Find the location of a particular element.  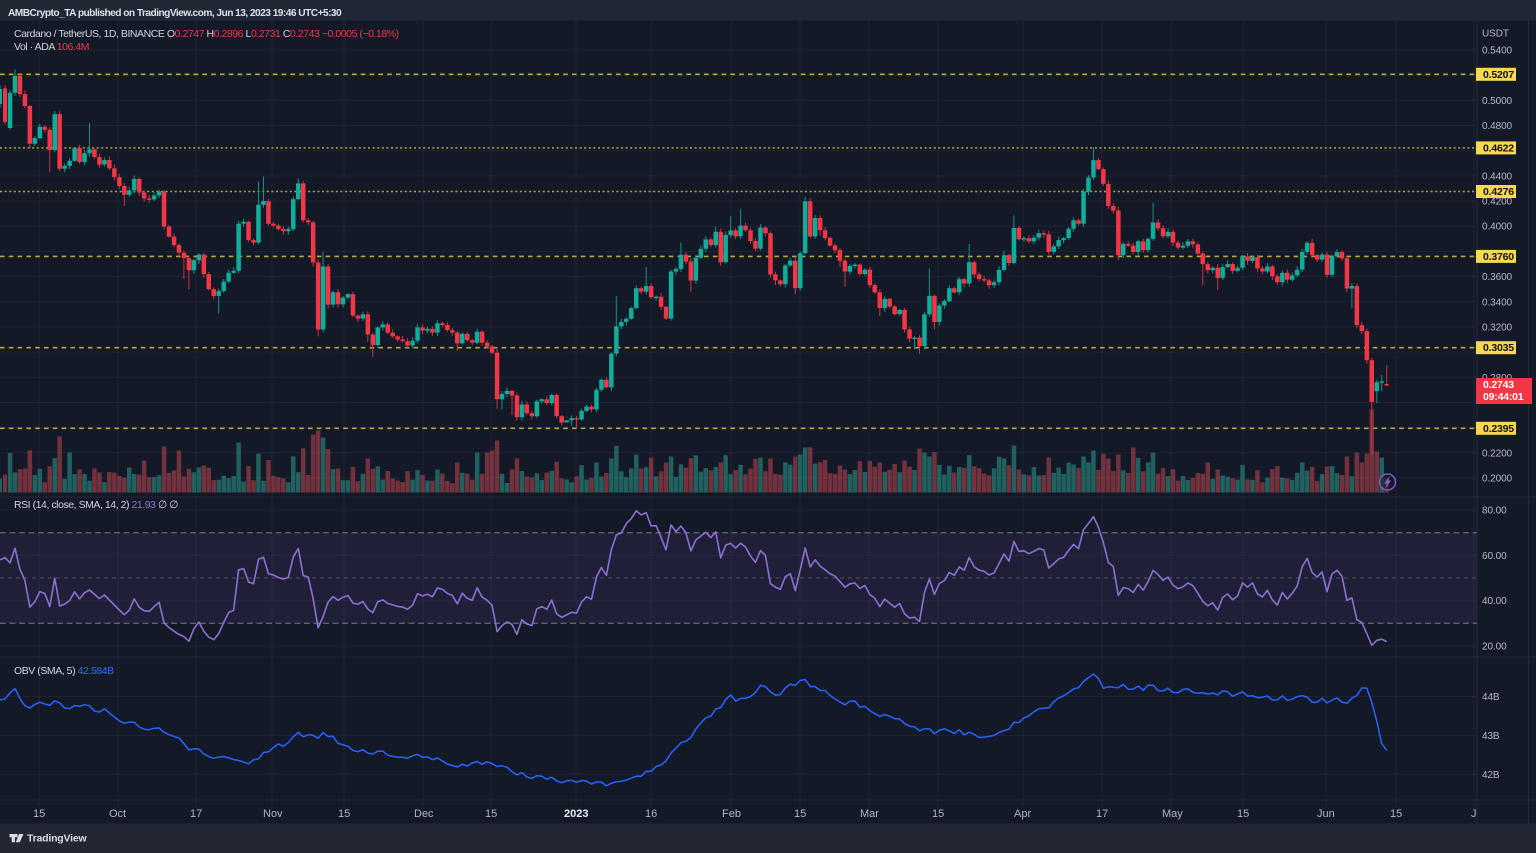

svg-text: 0.2200 is located at coordinates (1497, 453).